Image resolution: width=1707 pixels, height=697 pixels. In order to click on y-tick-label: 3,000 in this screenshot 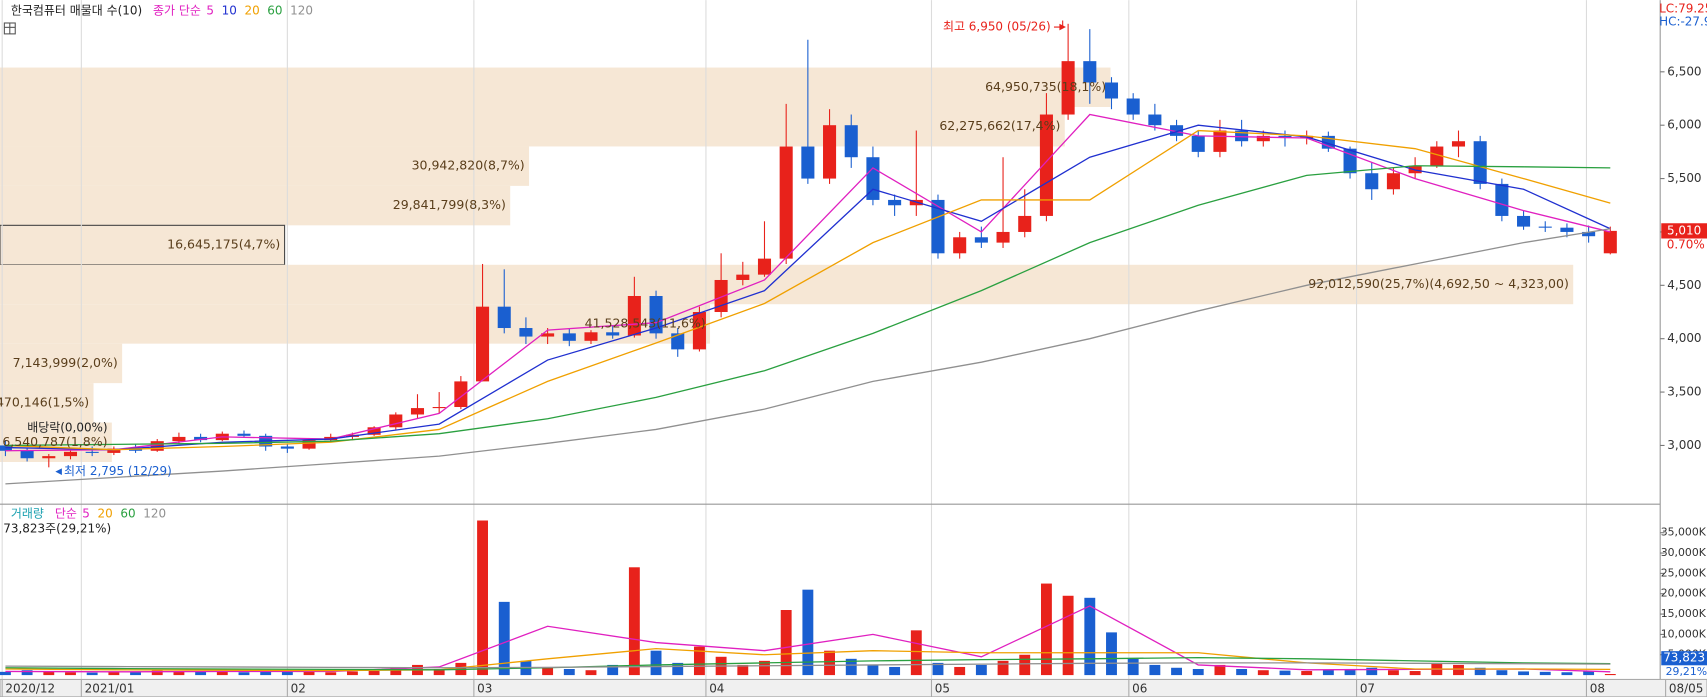, I will do `click(1684, 445)`.